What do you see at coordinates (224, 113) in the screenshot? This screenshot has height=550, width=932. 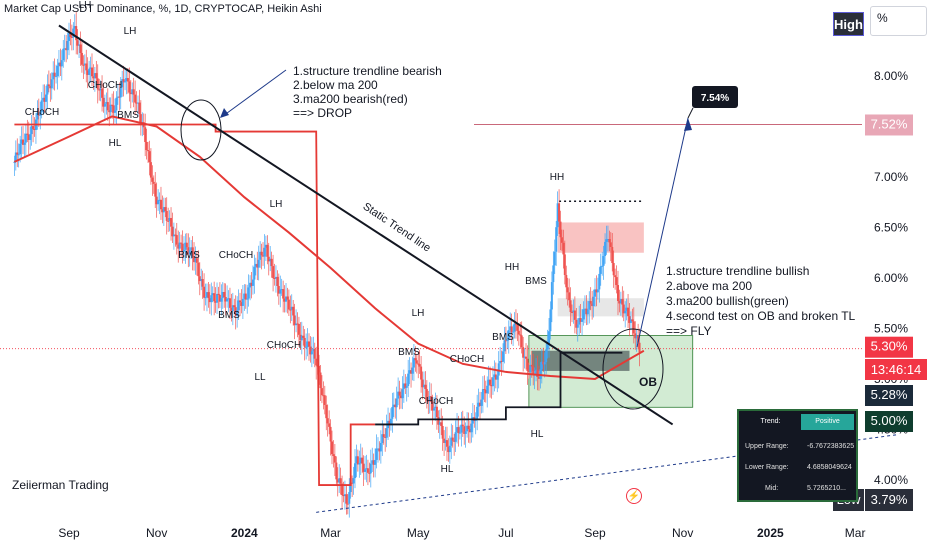 I see `annotation-arrowhead` at bounding box center [224, 113].